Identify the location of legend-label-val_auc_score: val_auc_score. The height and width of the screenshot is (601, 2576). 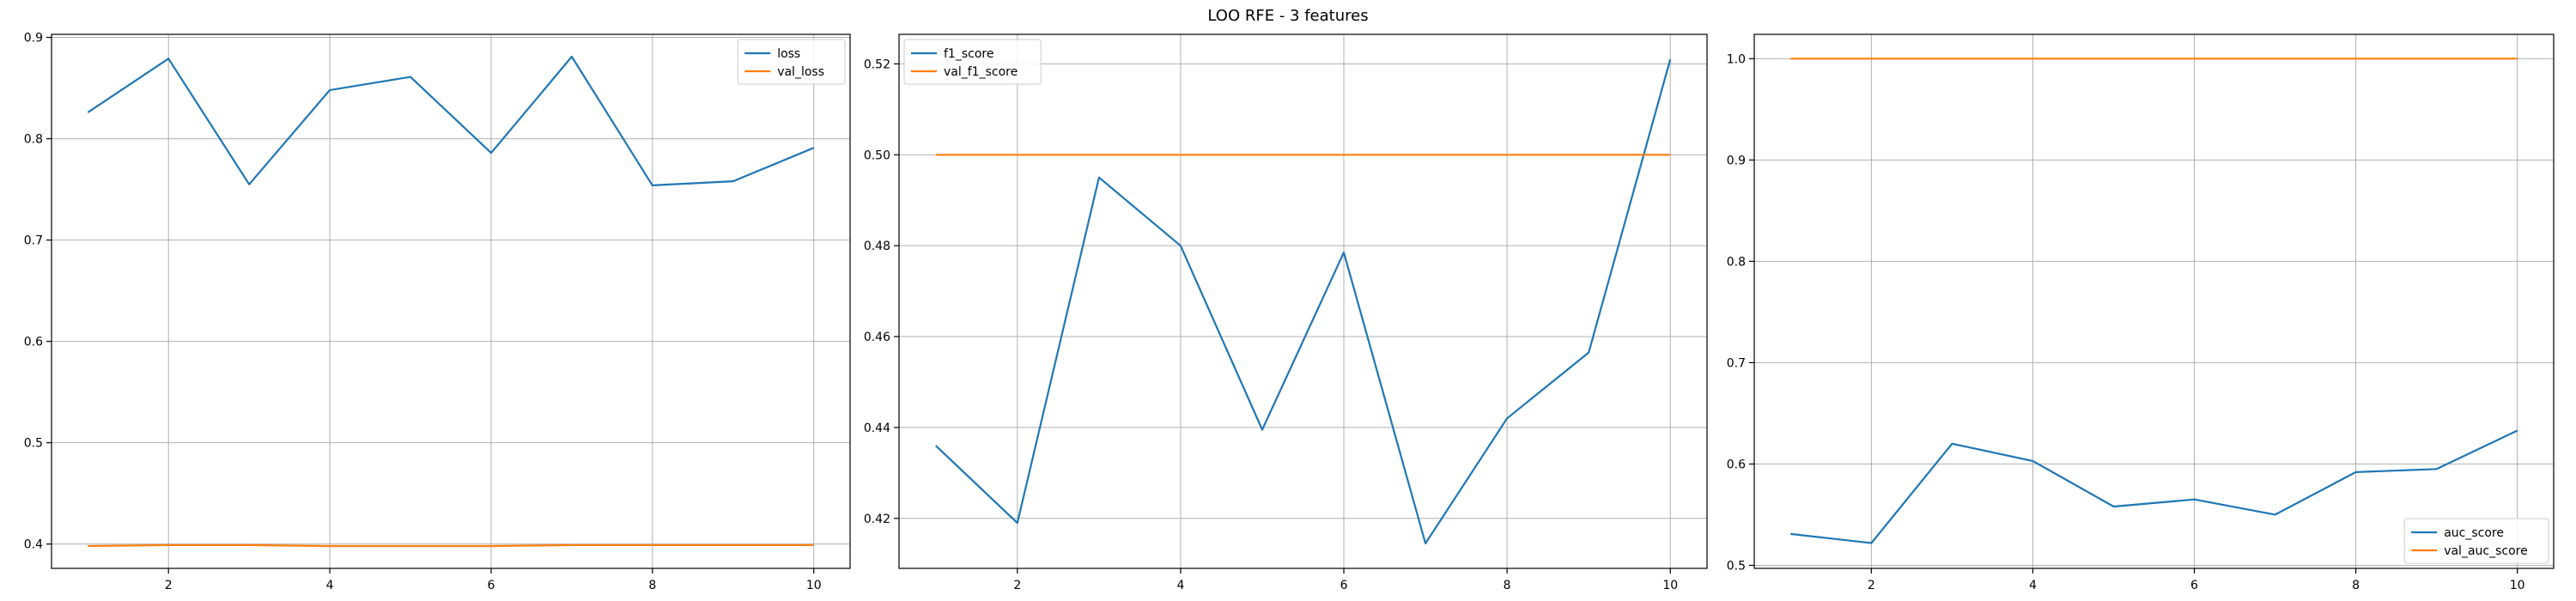
(2486, 551).